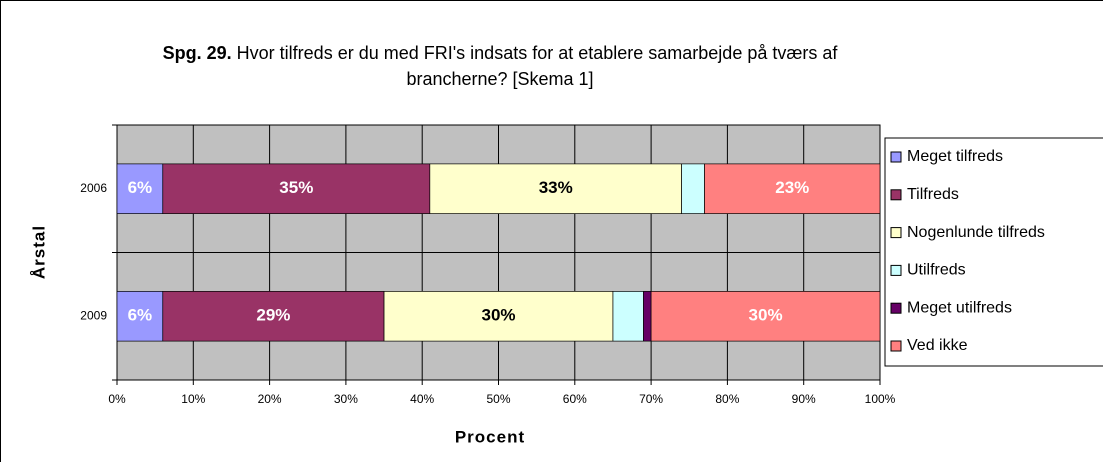 The height and width of the screenshot is (462, 1103). Describe the element at coordinates (993, 252) in the screenshot. I see `legend-box` at that location.